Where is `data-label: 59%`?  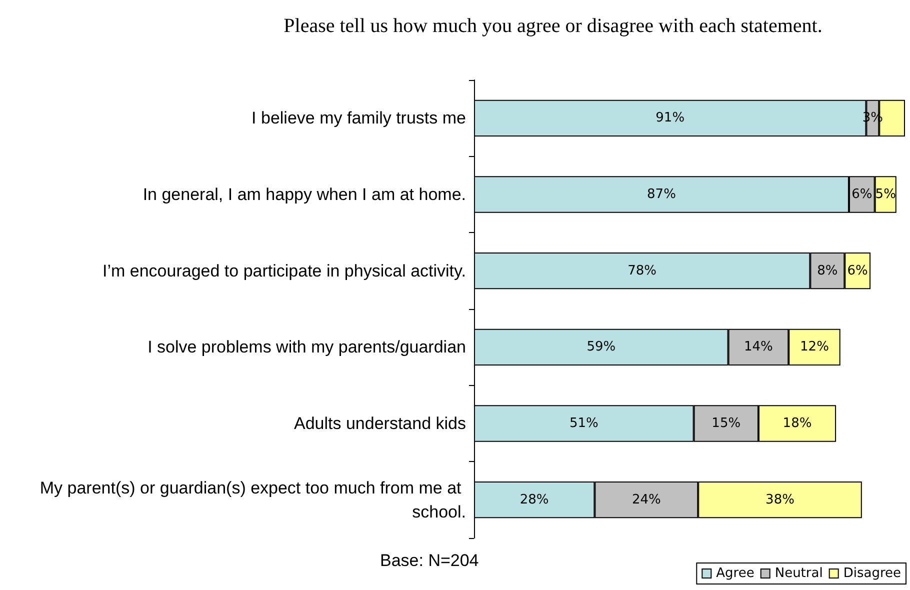
data-label: 59% is located at coordinates (601, 347).